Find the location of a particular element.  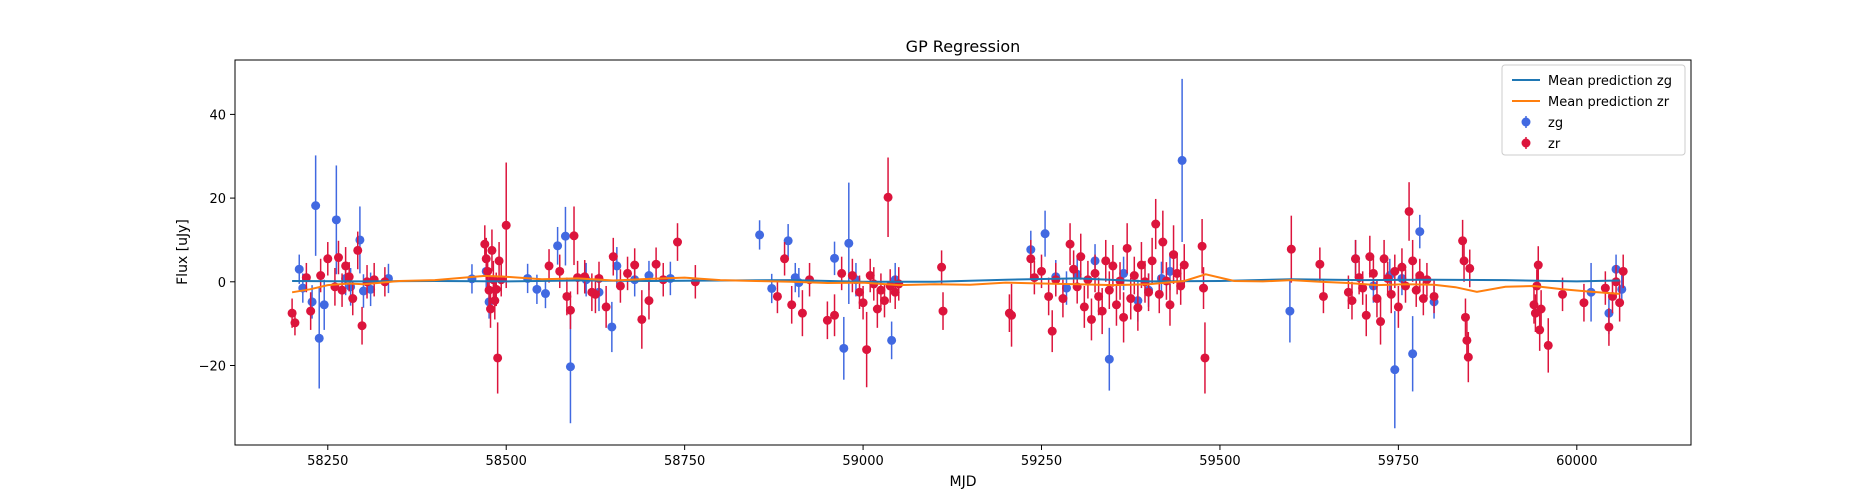

y-axis: −20 0 20 40 is located at coordinates (217, 241).